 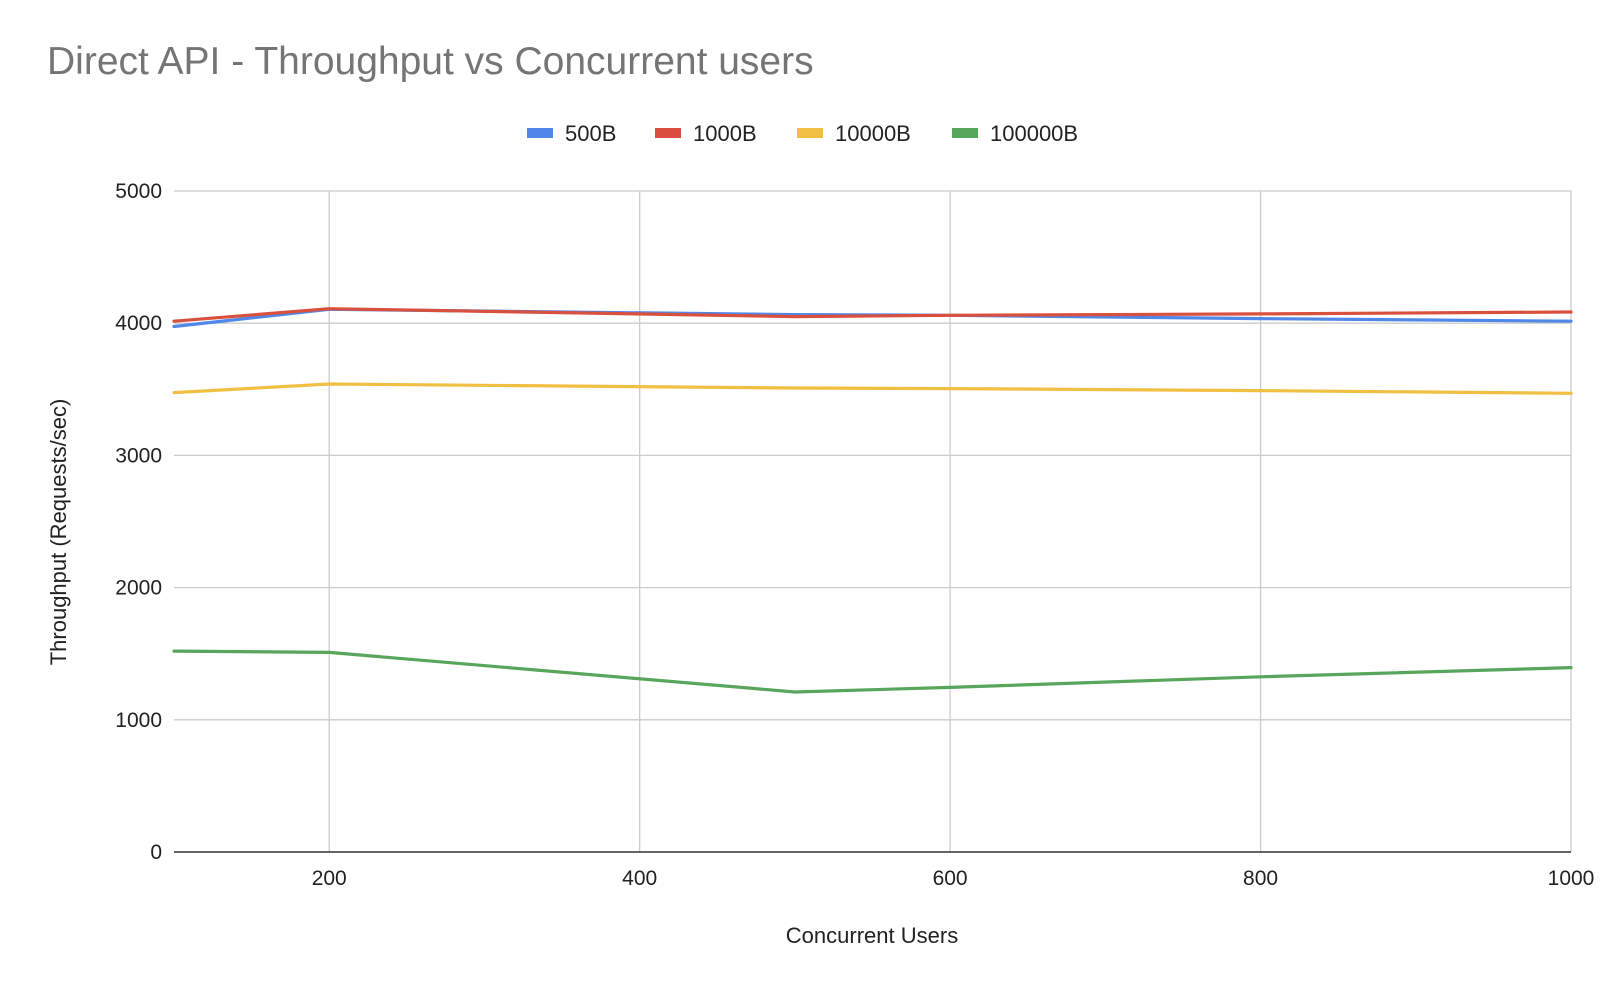 What do you see at coordinates (1571, 878) in the screenshot?
I see `x-tick-label: 1000` at bounding box center [1571, 878].